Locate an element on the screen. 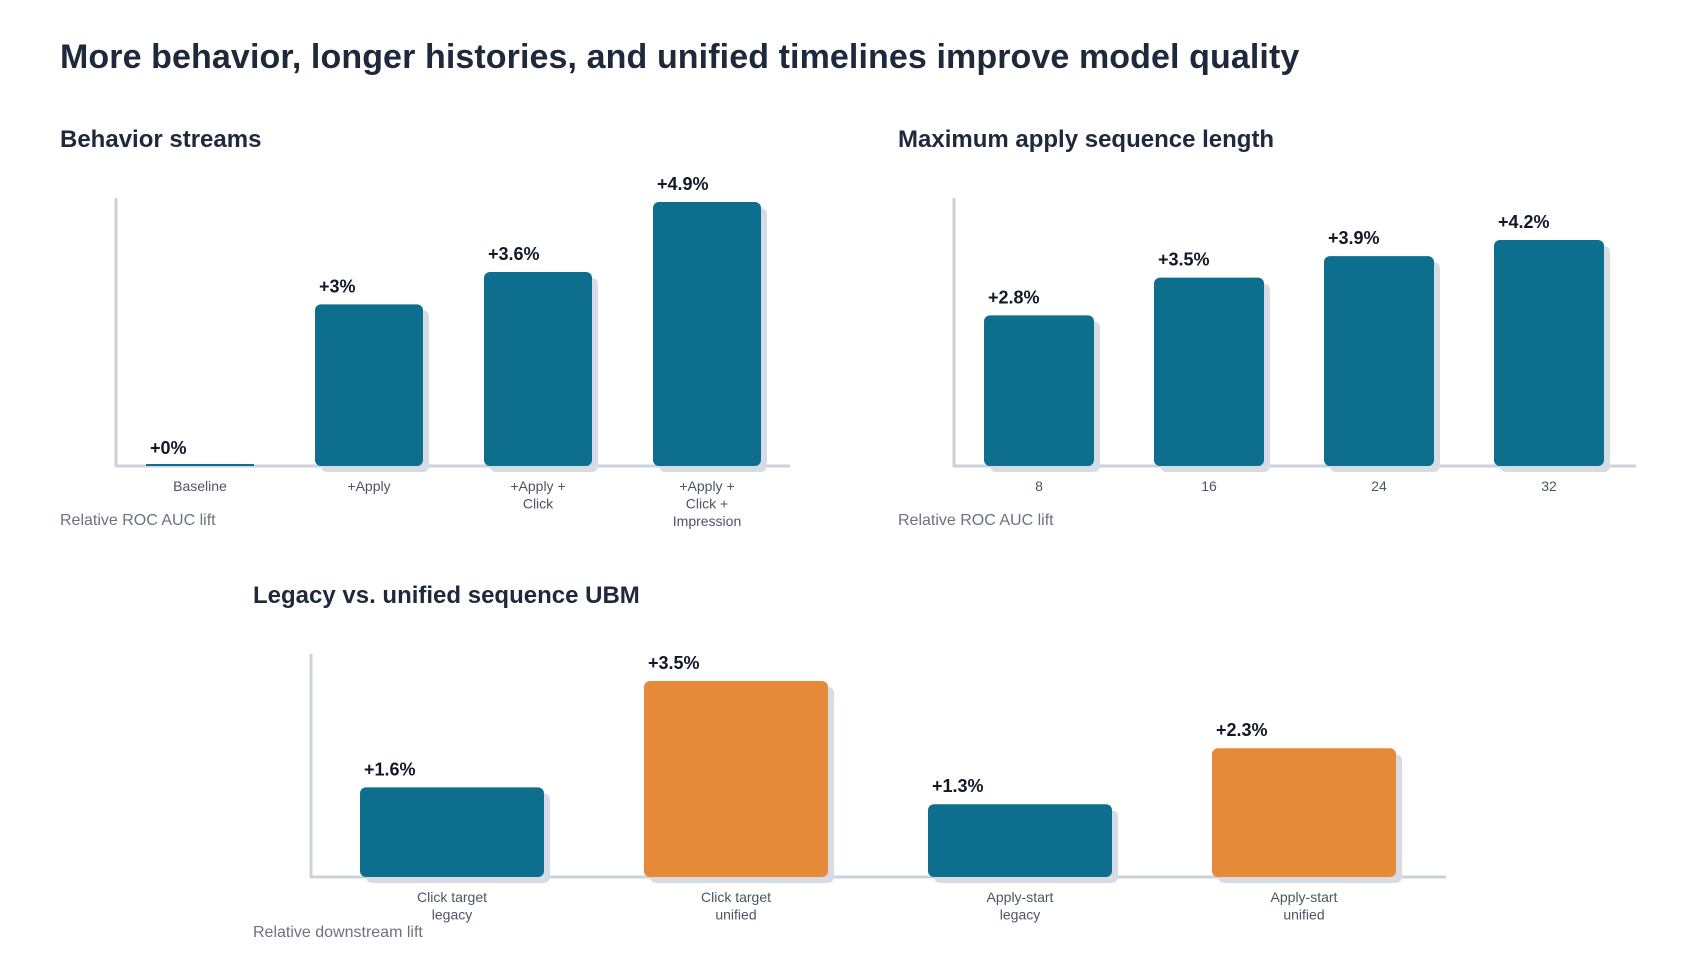 The height and width of the screenshot is (980, 1700). length-value-label: +2.8% is located at coordinates (1014, 297).